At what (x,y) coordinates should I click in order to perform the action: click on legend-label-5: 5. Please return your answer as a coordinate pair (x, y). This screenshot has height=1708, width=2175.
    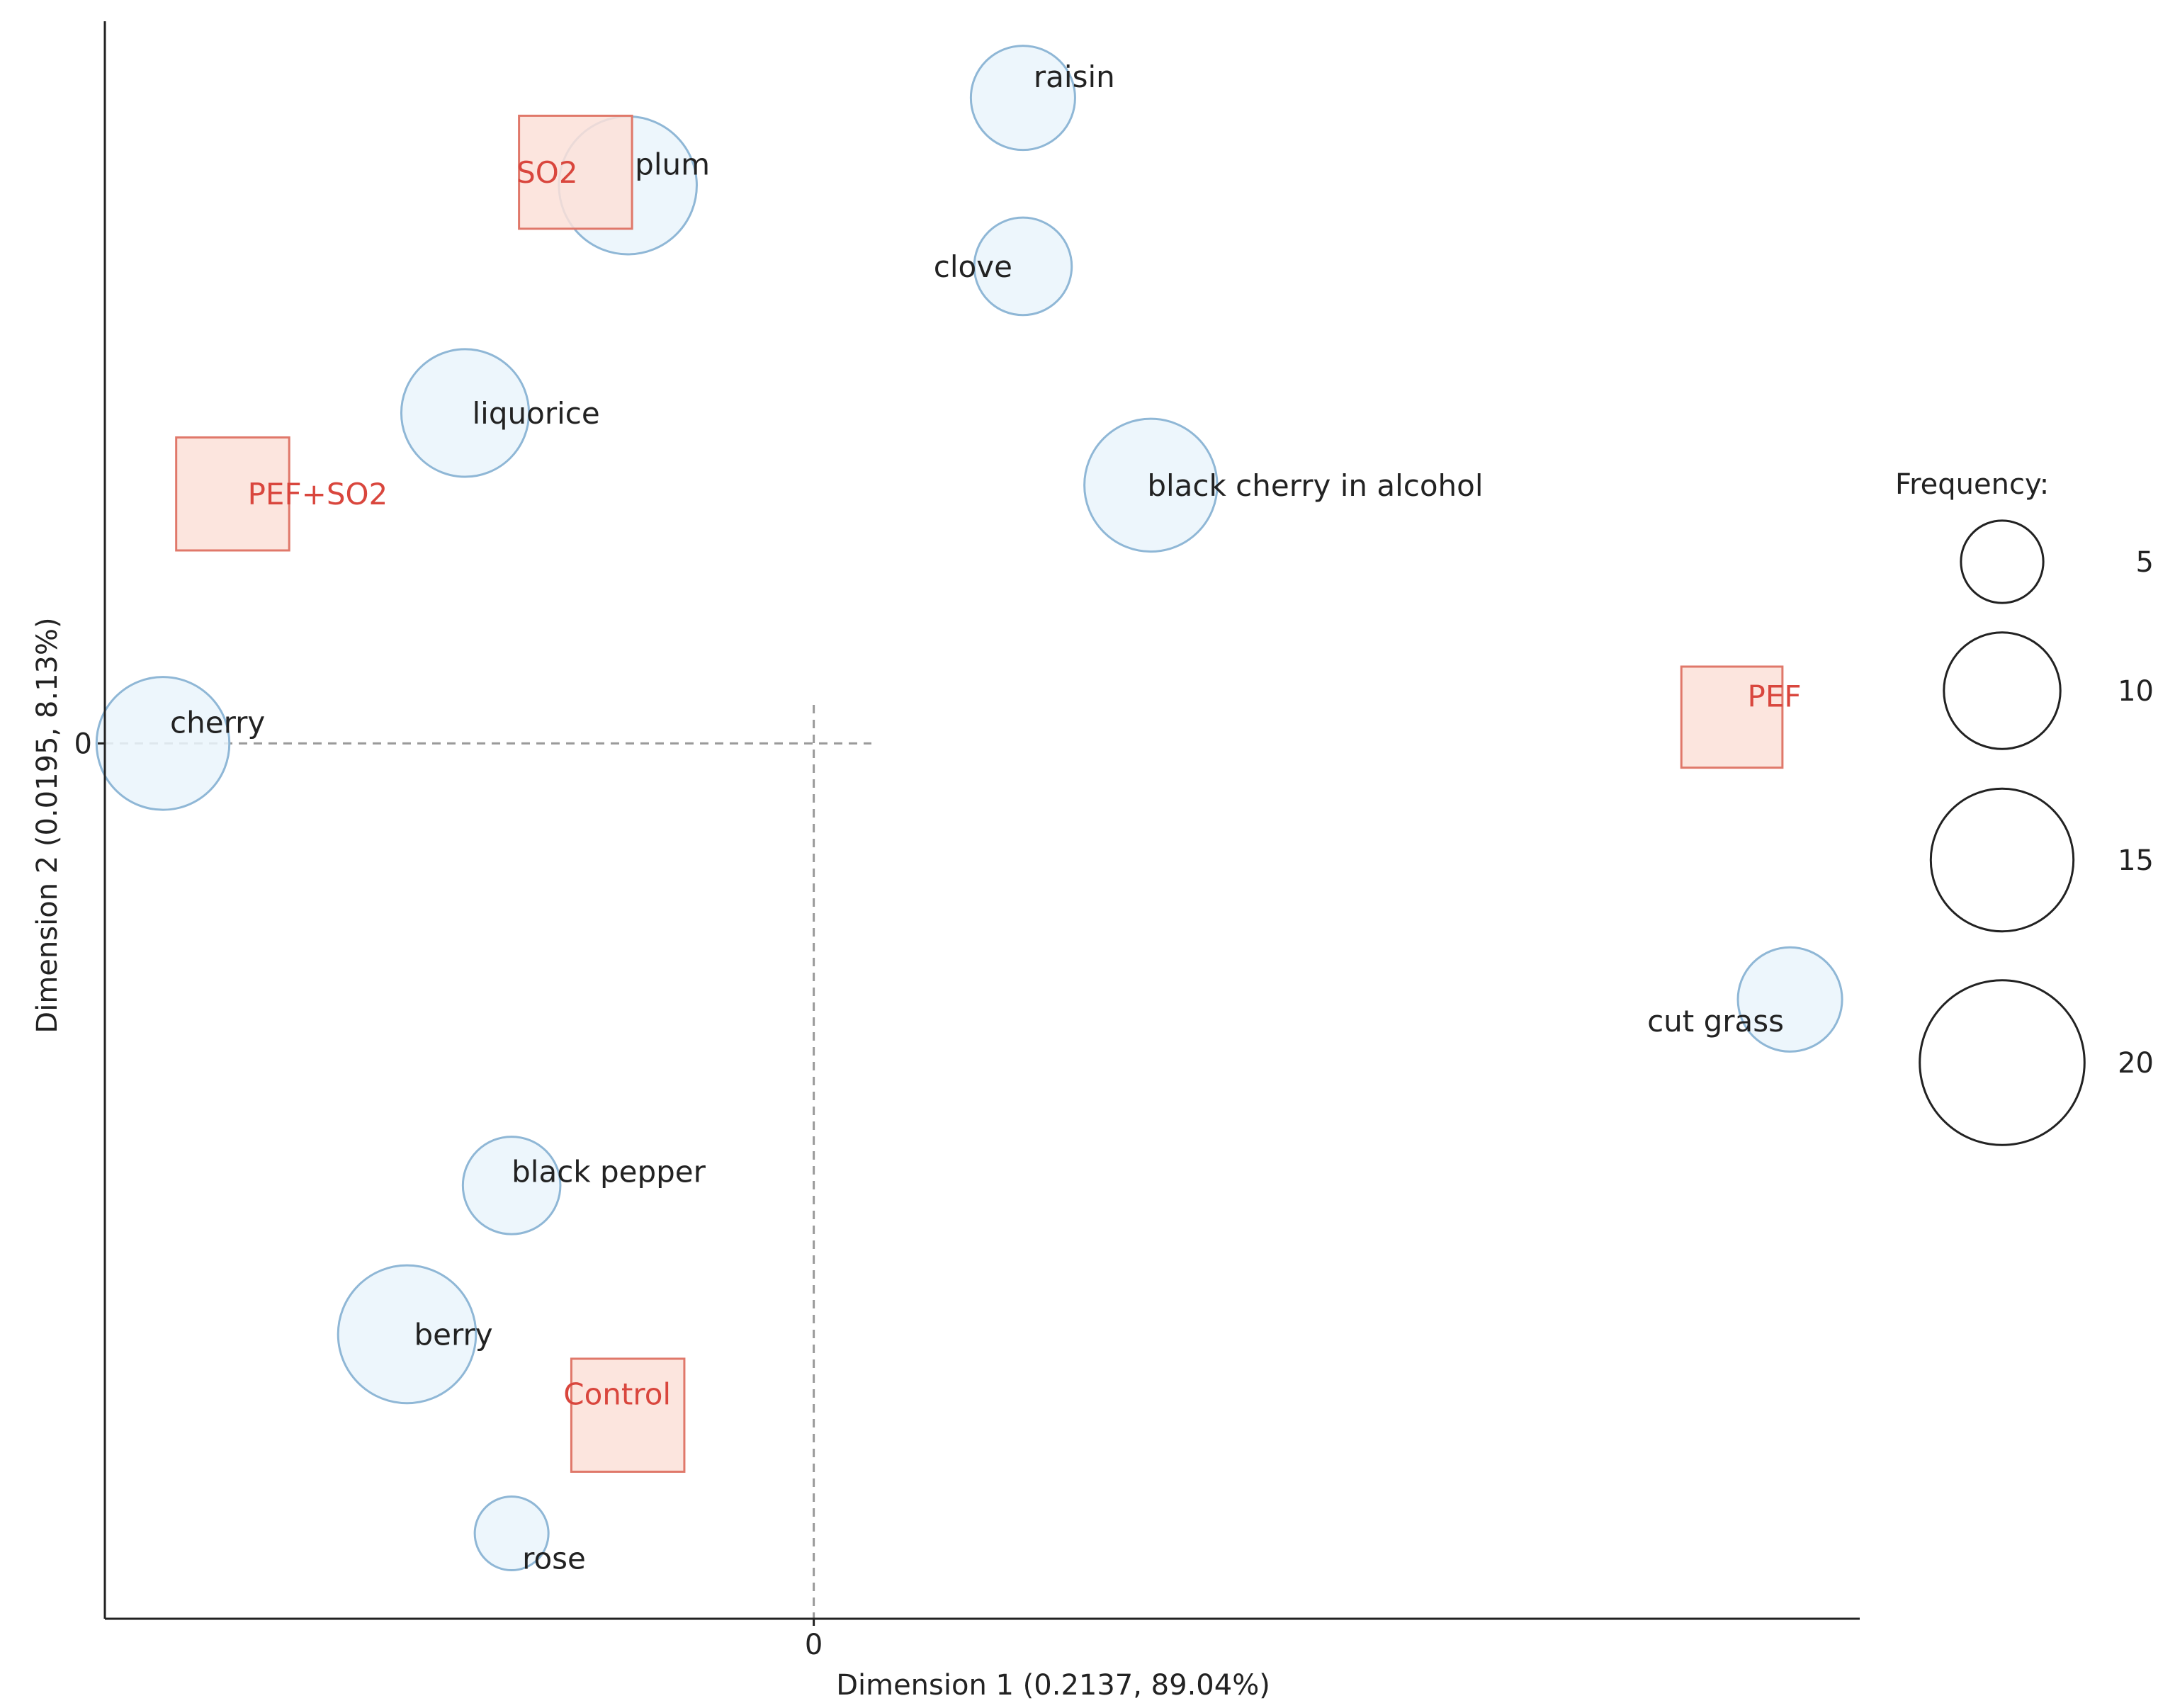
    Looking at the image, I should click on (2145, 562).